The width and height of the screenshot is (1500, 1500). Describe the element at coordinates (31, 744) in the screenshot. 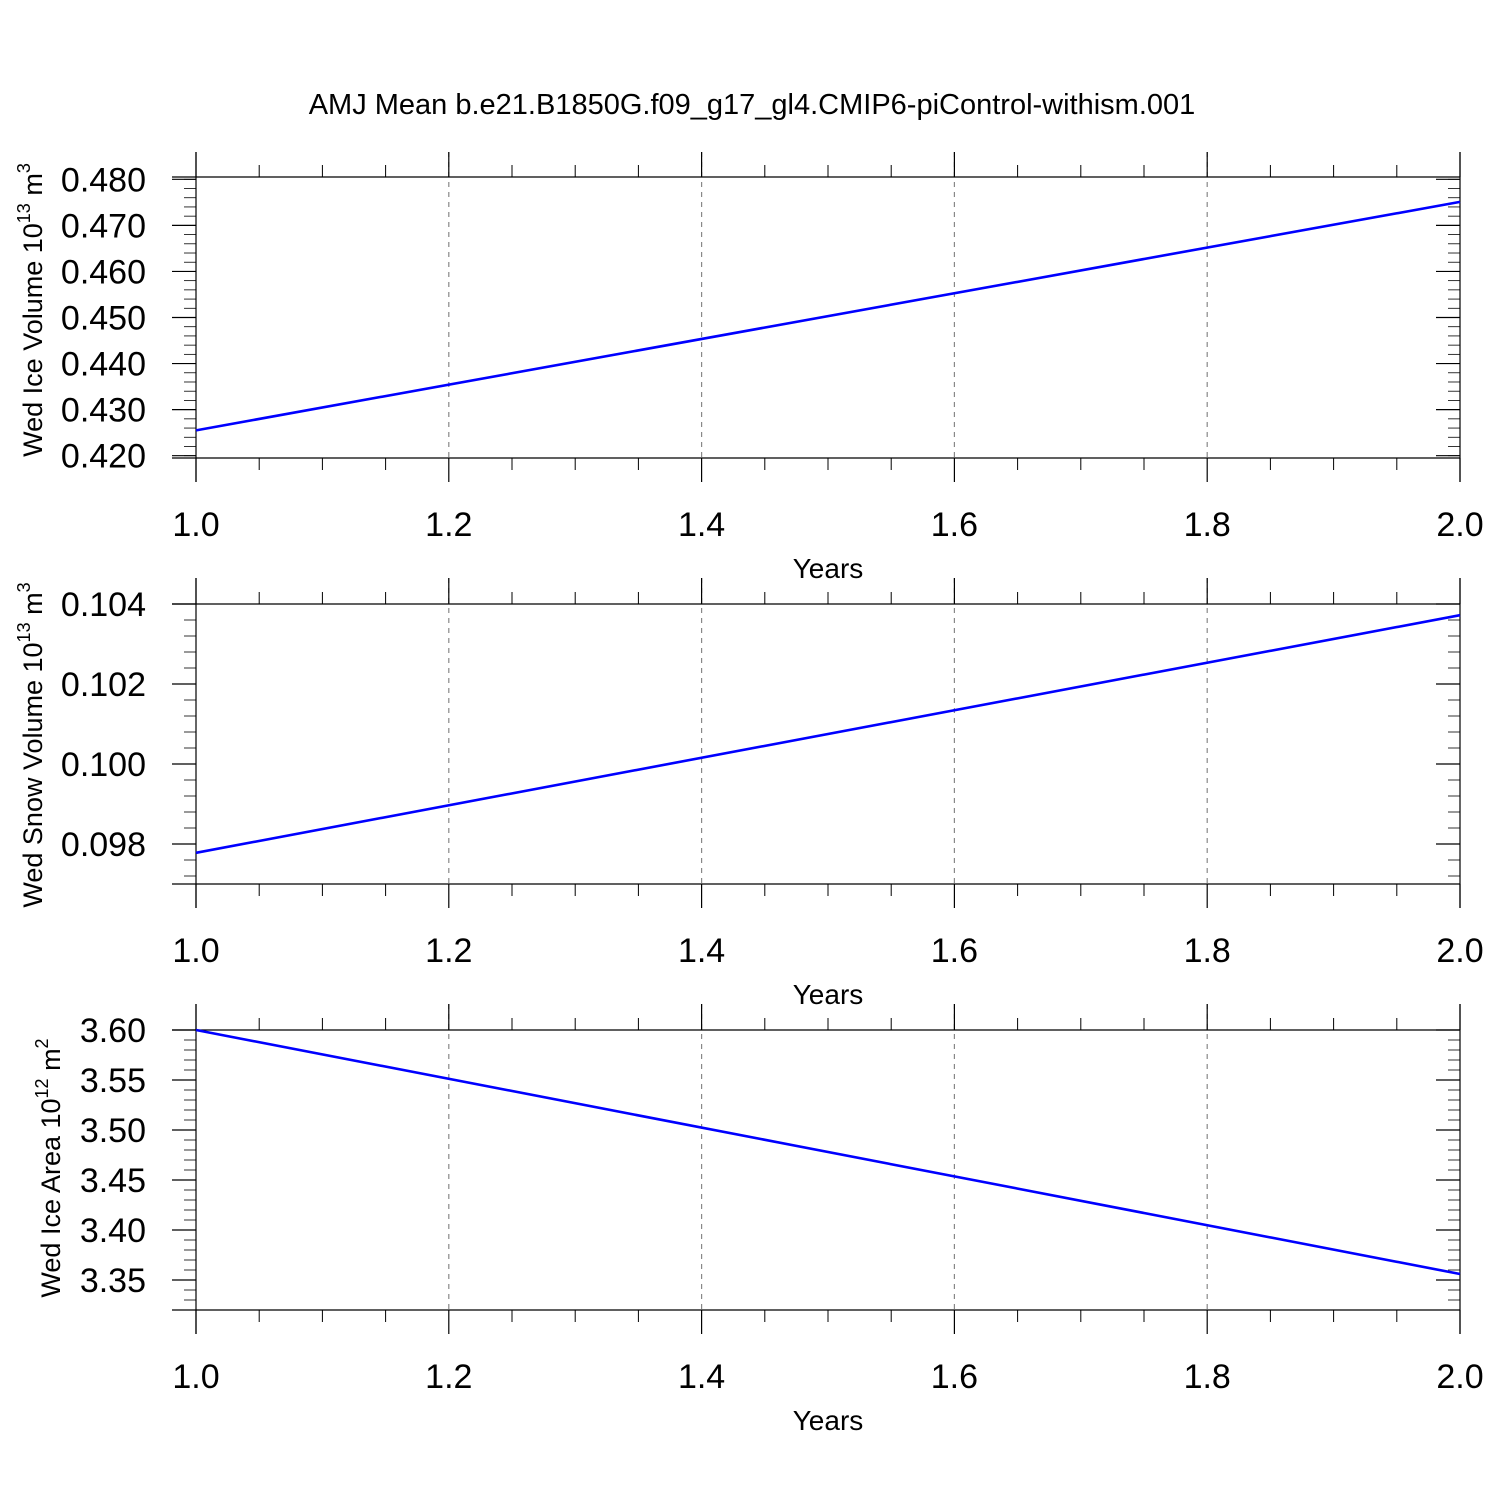

I see `y-axis-label: Wed Snow Volume 1013 m3` at that location.